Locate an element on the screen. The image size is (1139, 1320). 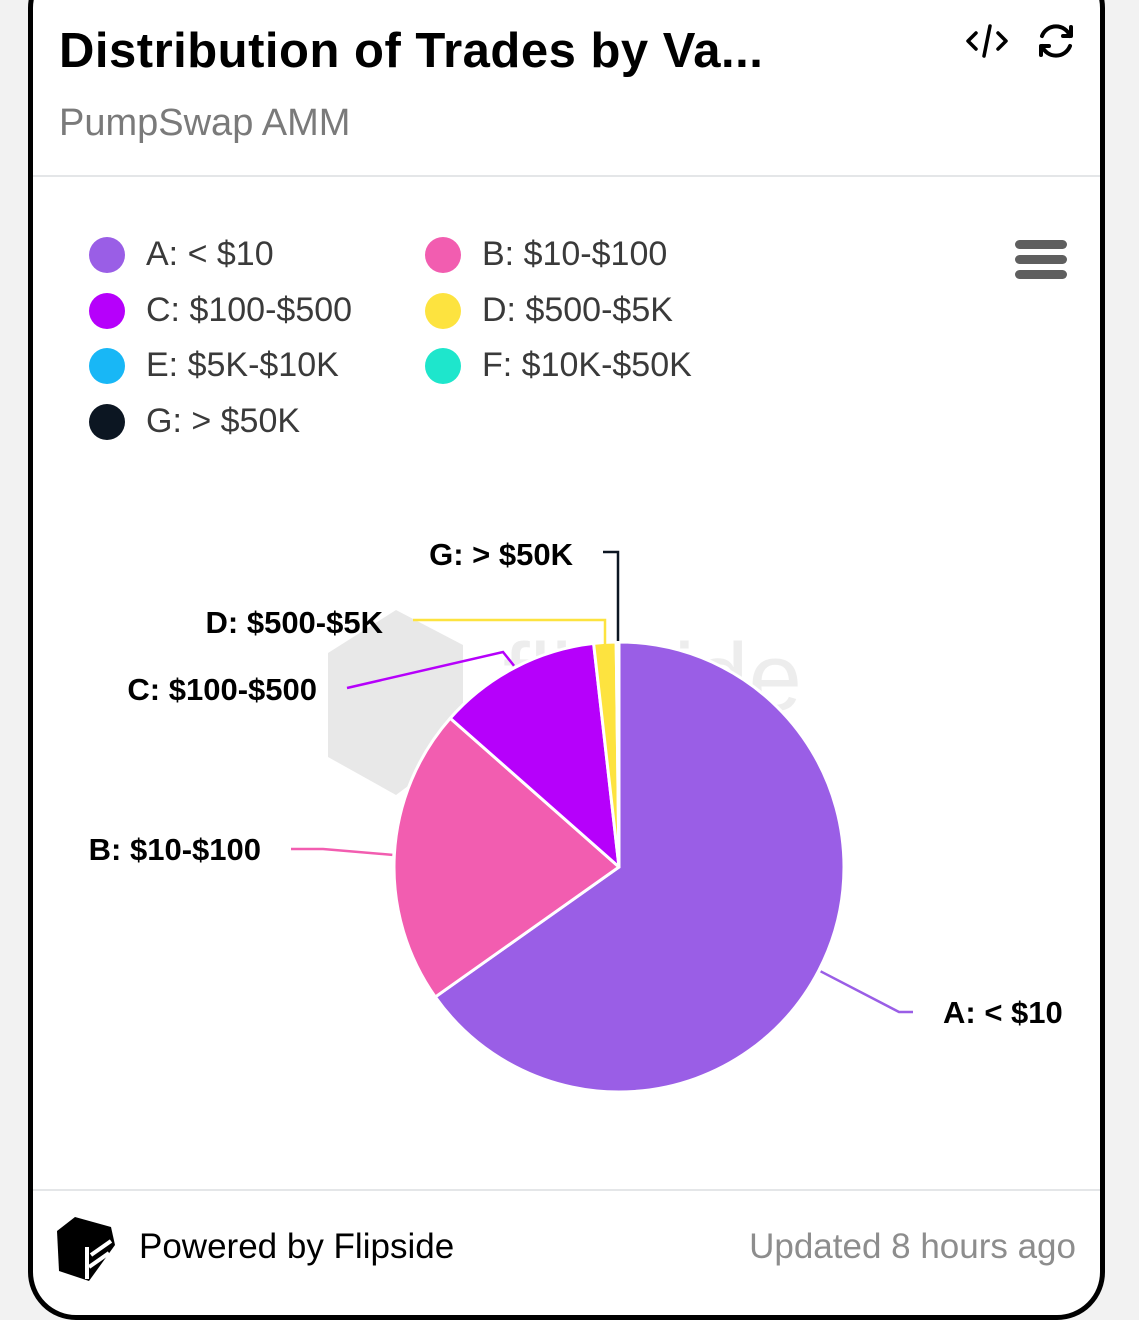
pie-slice-c is located at coordinates (534, 755).